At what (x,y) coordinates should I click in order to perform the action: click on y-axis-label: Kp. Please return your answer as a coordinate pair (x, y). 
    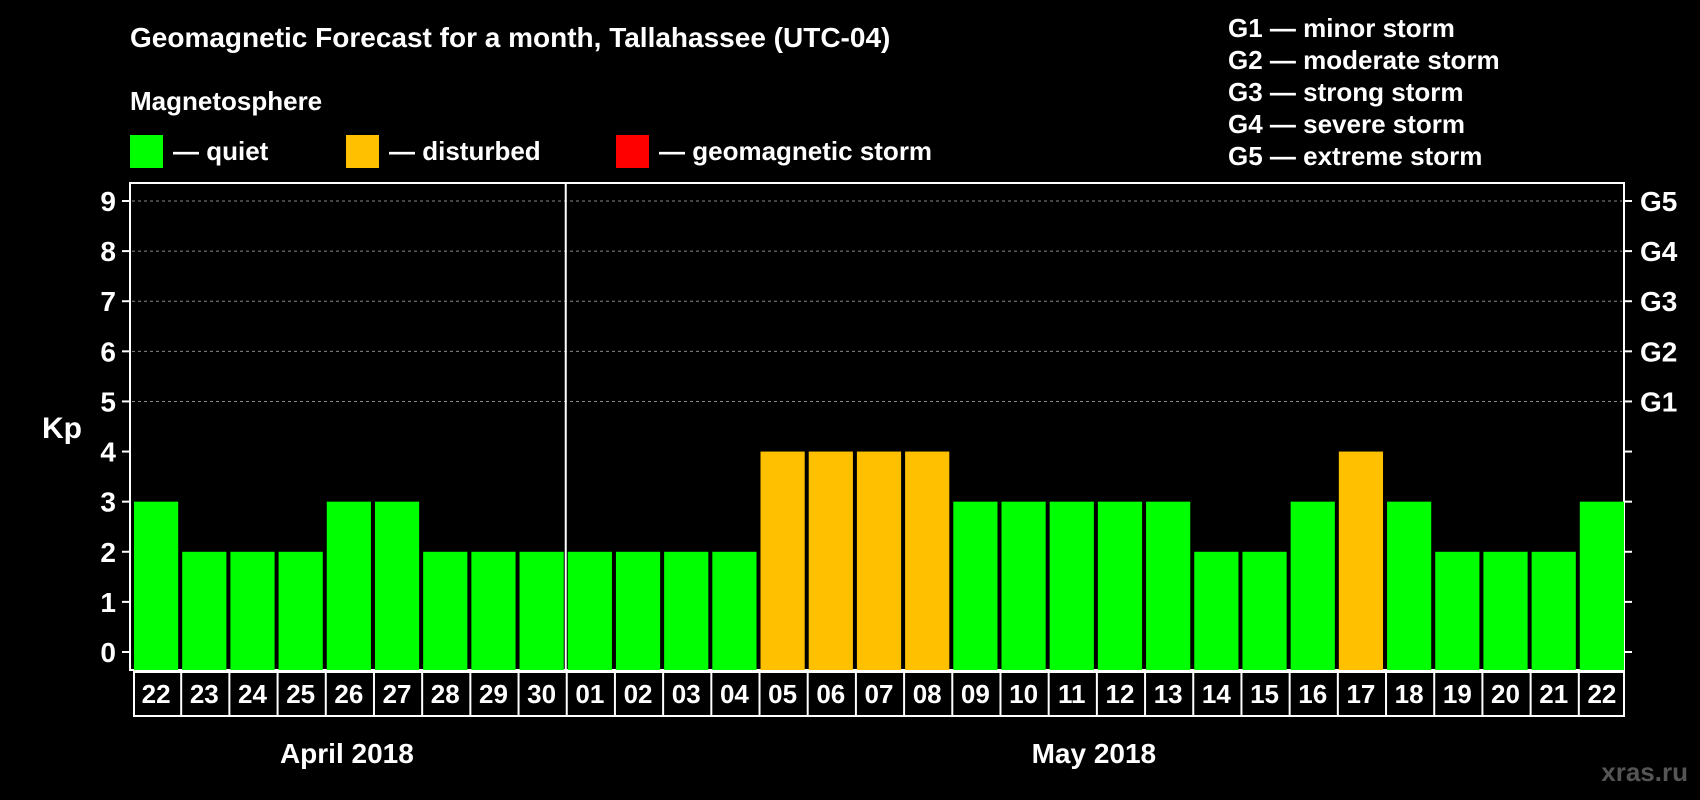
    Looking at the image, I should click on (62, 428).